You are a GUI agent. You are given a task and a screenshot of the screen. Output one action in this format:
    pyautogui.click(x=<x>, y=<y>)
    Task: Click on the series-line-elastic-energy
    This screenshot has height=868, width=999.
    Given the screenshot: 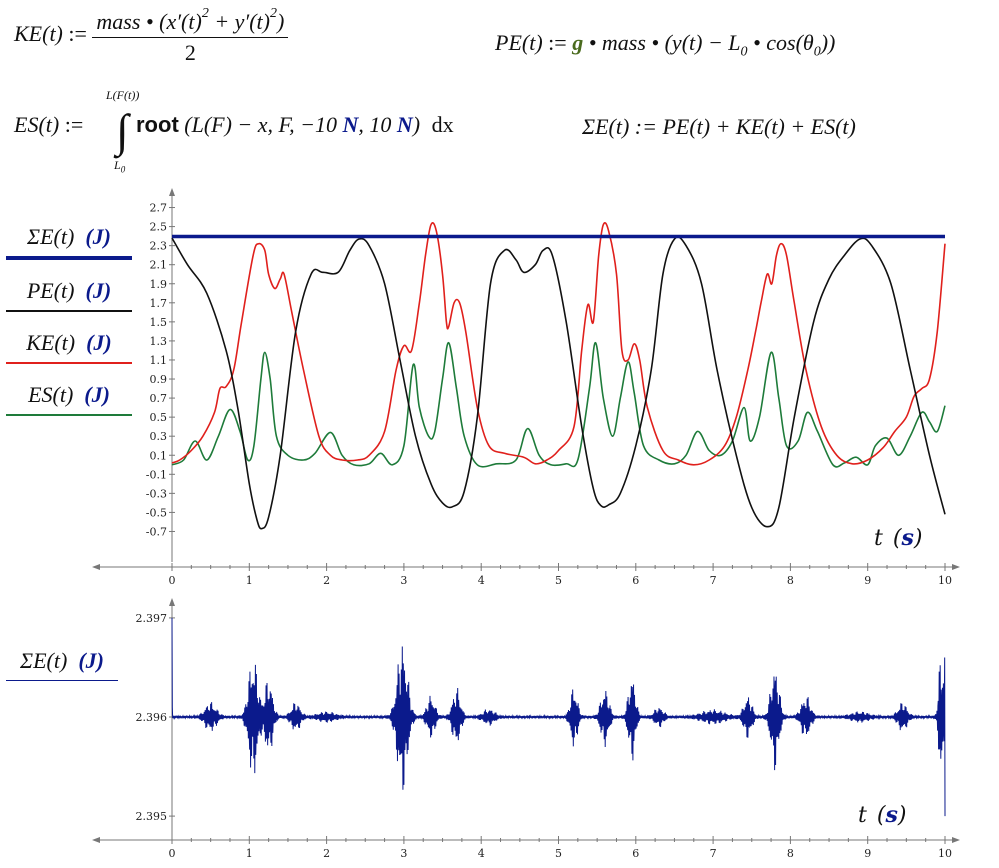 What is the action you would take?
    pyautogui.click(x=558, y=404)
    